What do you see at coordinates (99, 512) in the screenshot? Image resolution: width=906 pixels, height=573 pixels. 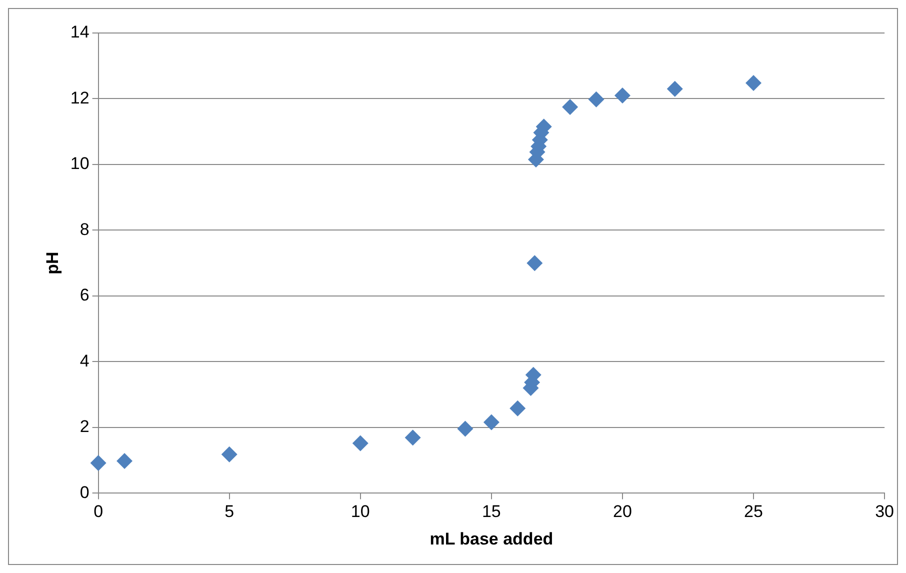 I see `x-tick-label: 0` at bounding box center [99, 512].